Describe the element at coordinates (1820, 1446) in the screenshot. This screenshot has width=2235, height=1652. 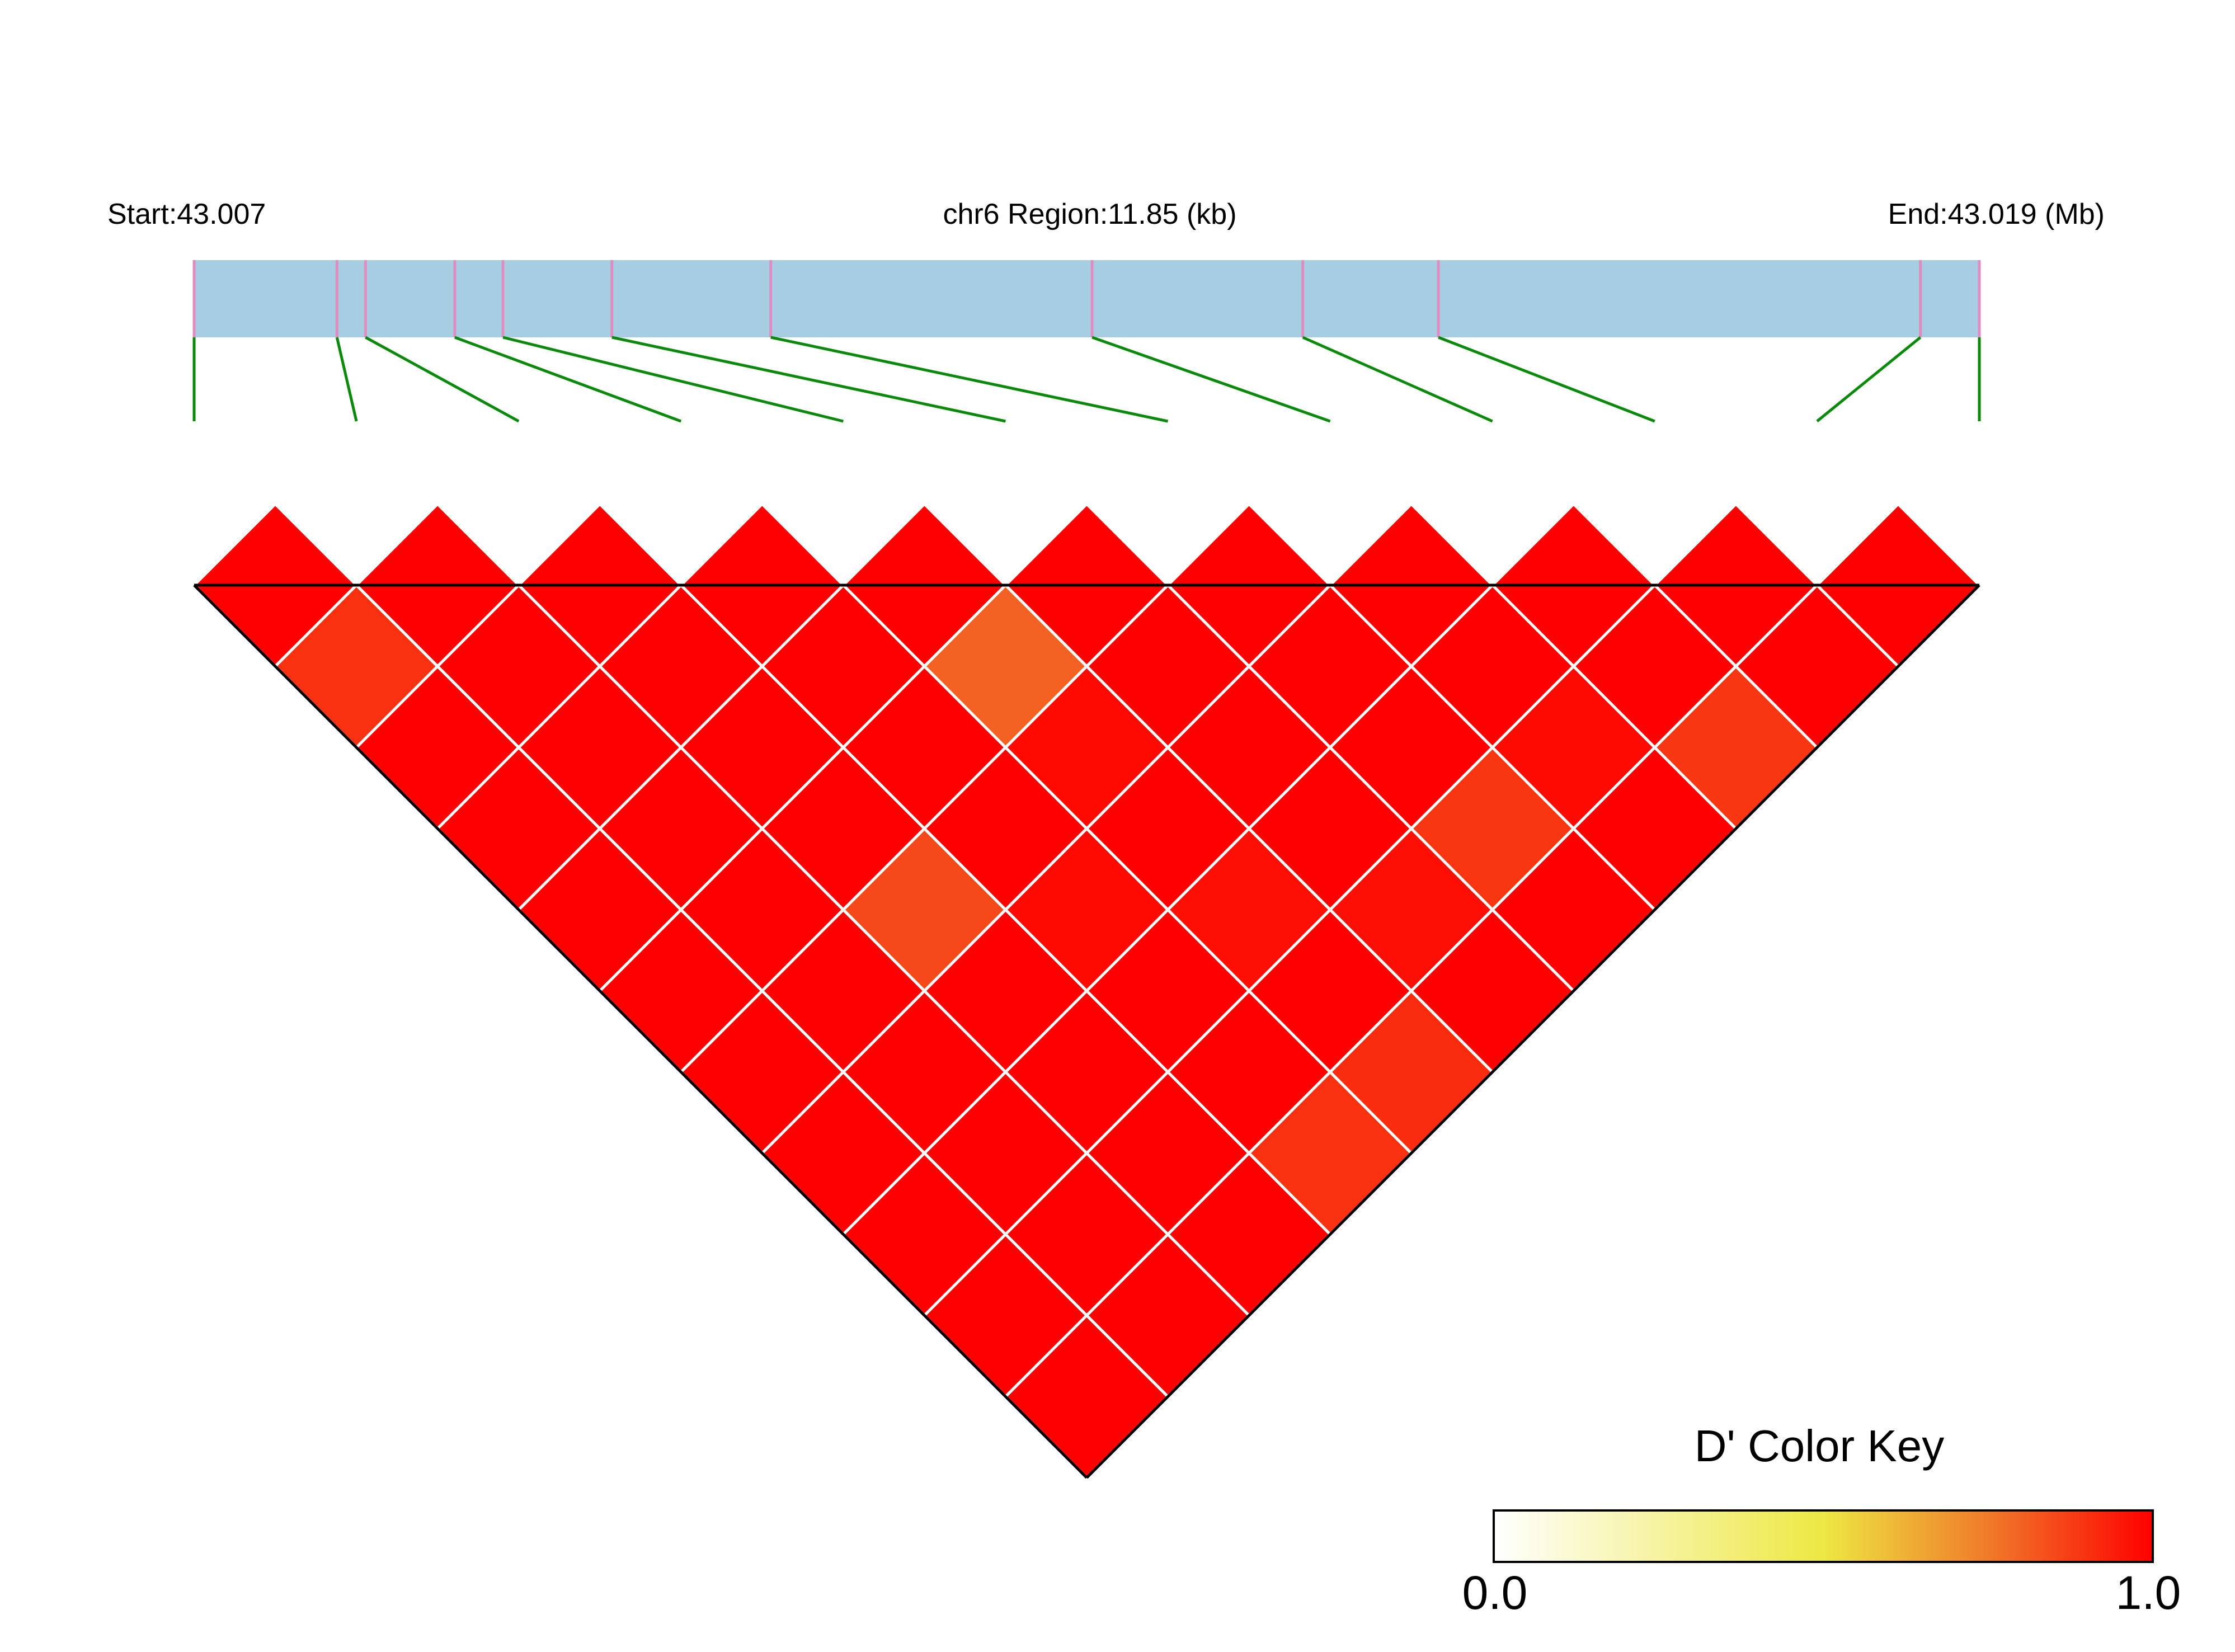
I see `color-key-title: D' Color Key` at that location.